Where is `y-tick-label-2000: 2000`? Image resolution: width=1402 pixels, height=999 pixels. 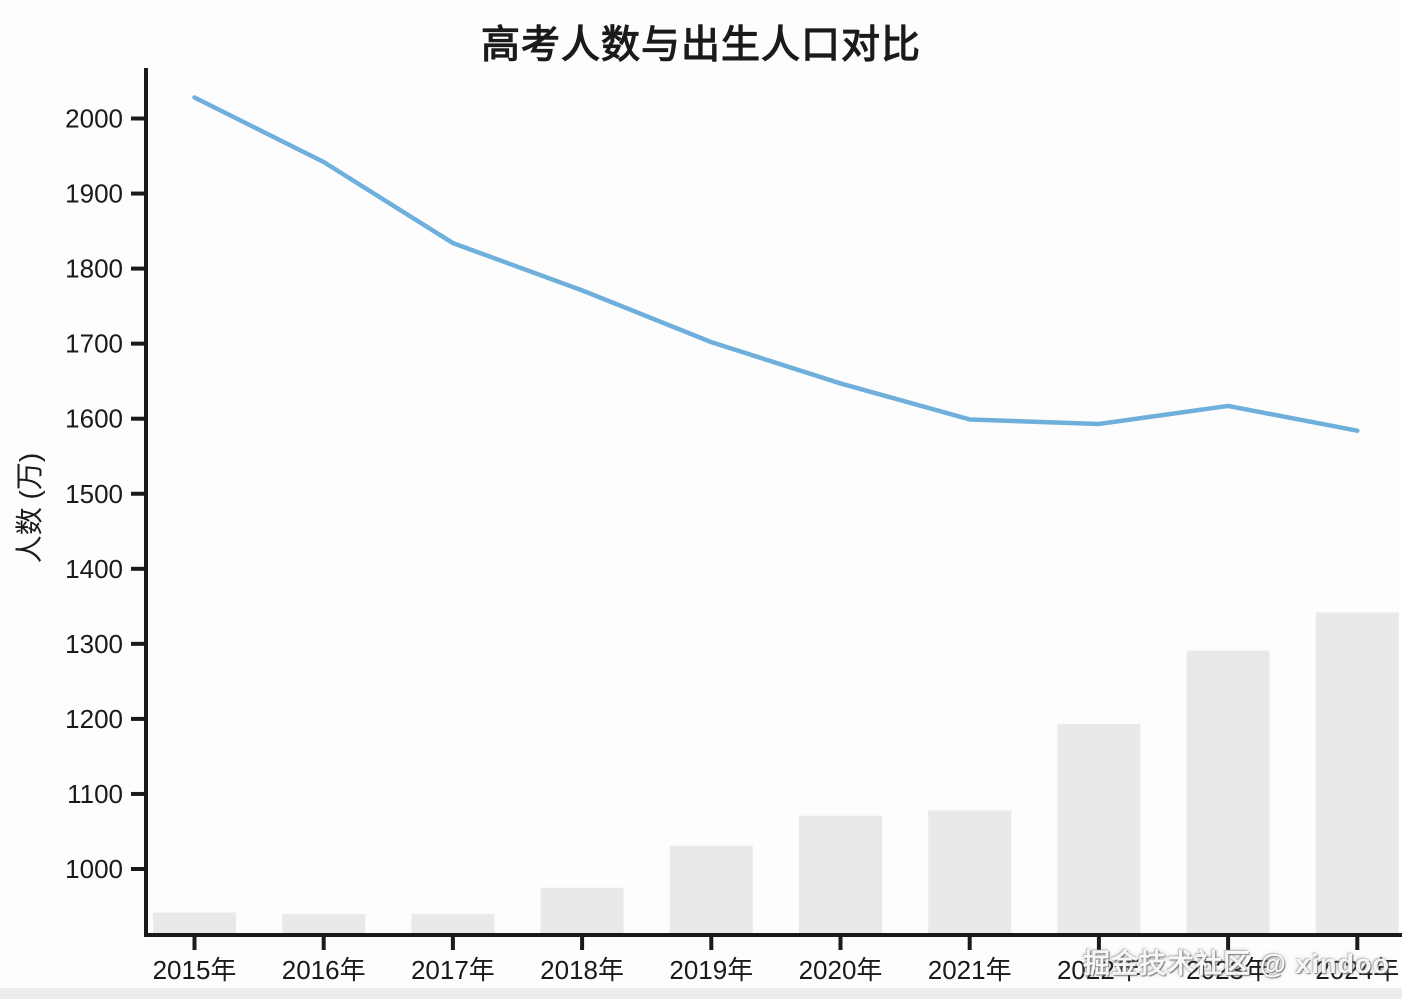 y-tick-label-2000: 2000 is located at coordinates (94, 119).